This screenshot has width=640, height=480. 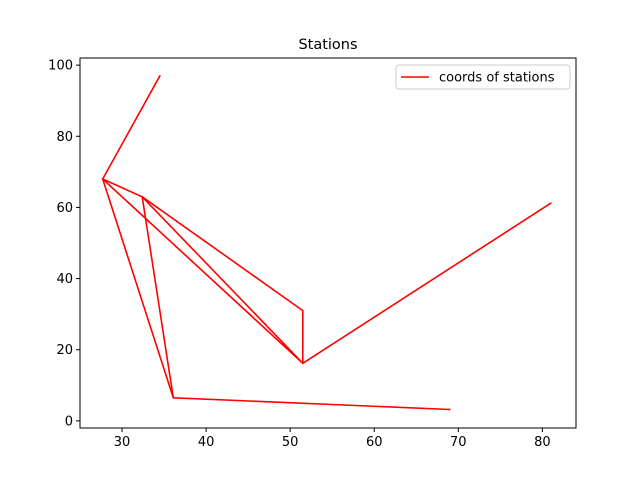 I want to click on x-tick-label: 50, so click(x=290, y=442).